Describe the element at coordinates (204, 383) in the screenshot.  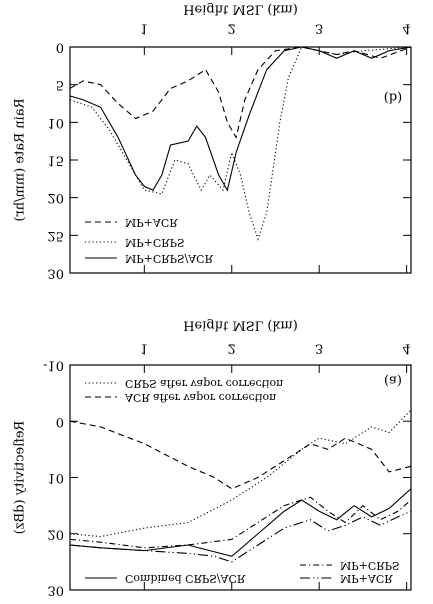
I see `legend-label: CRPS after vapor correction` at that location.